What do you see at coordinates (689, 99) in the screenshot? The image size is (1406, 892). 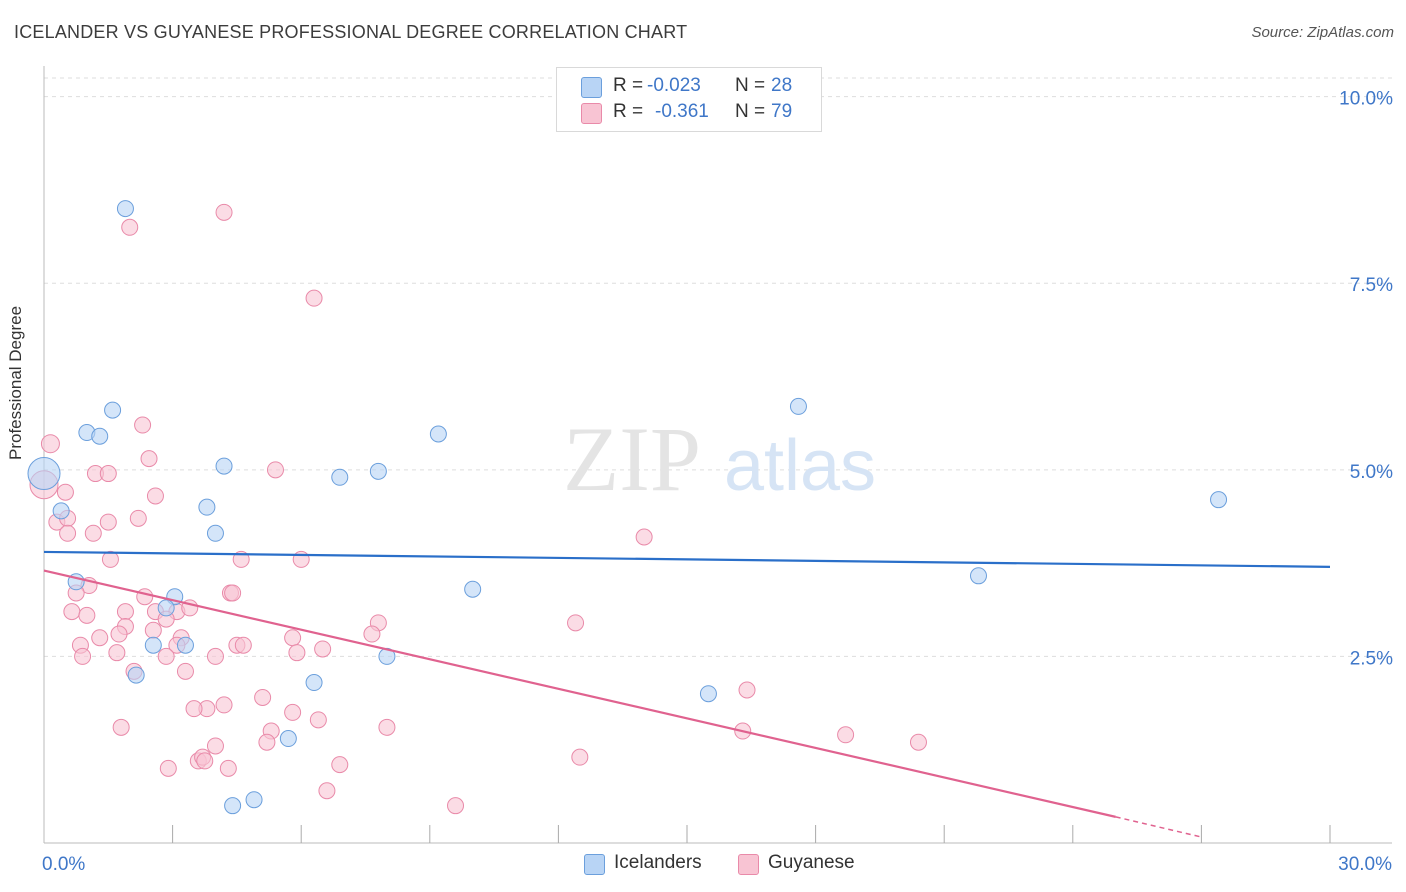 I see `correlation-legend: R = -0.023 N = 28 R = -0.361 N = 79` at bounding box center [689, 99].